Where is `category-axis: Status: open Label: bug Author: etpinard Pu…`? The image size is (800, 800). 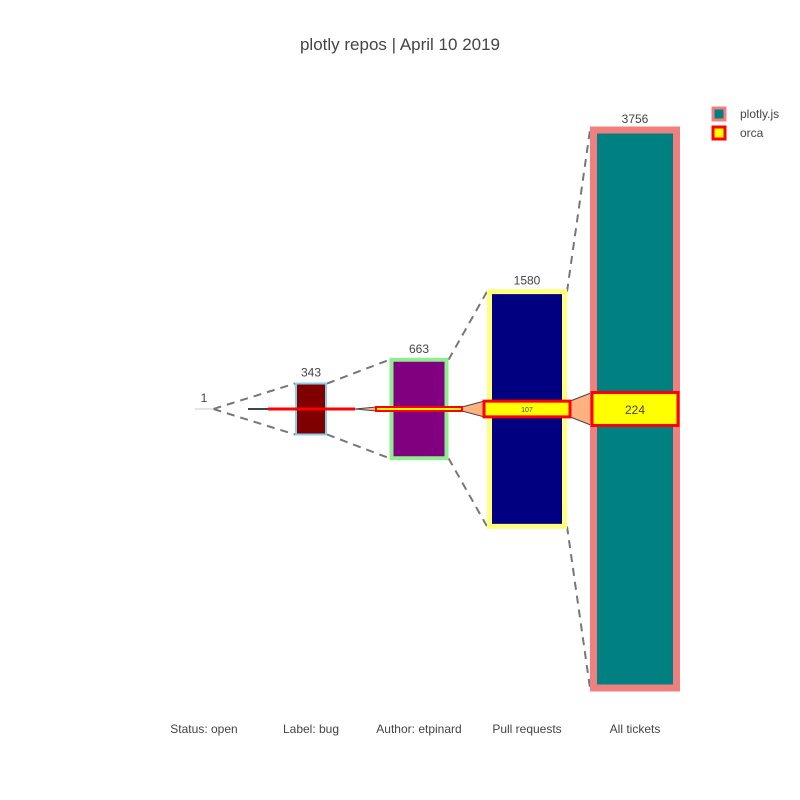
category-axis: Status: open Label: bug Author: etpinard Pu… is located at coordinates (415, 729).